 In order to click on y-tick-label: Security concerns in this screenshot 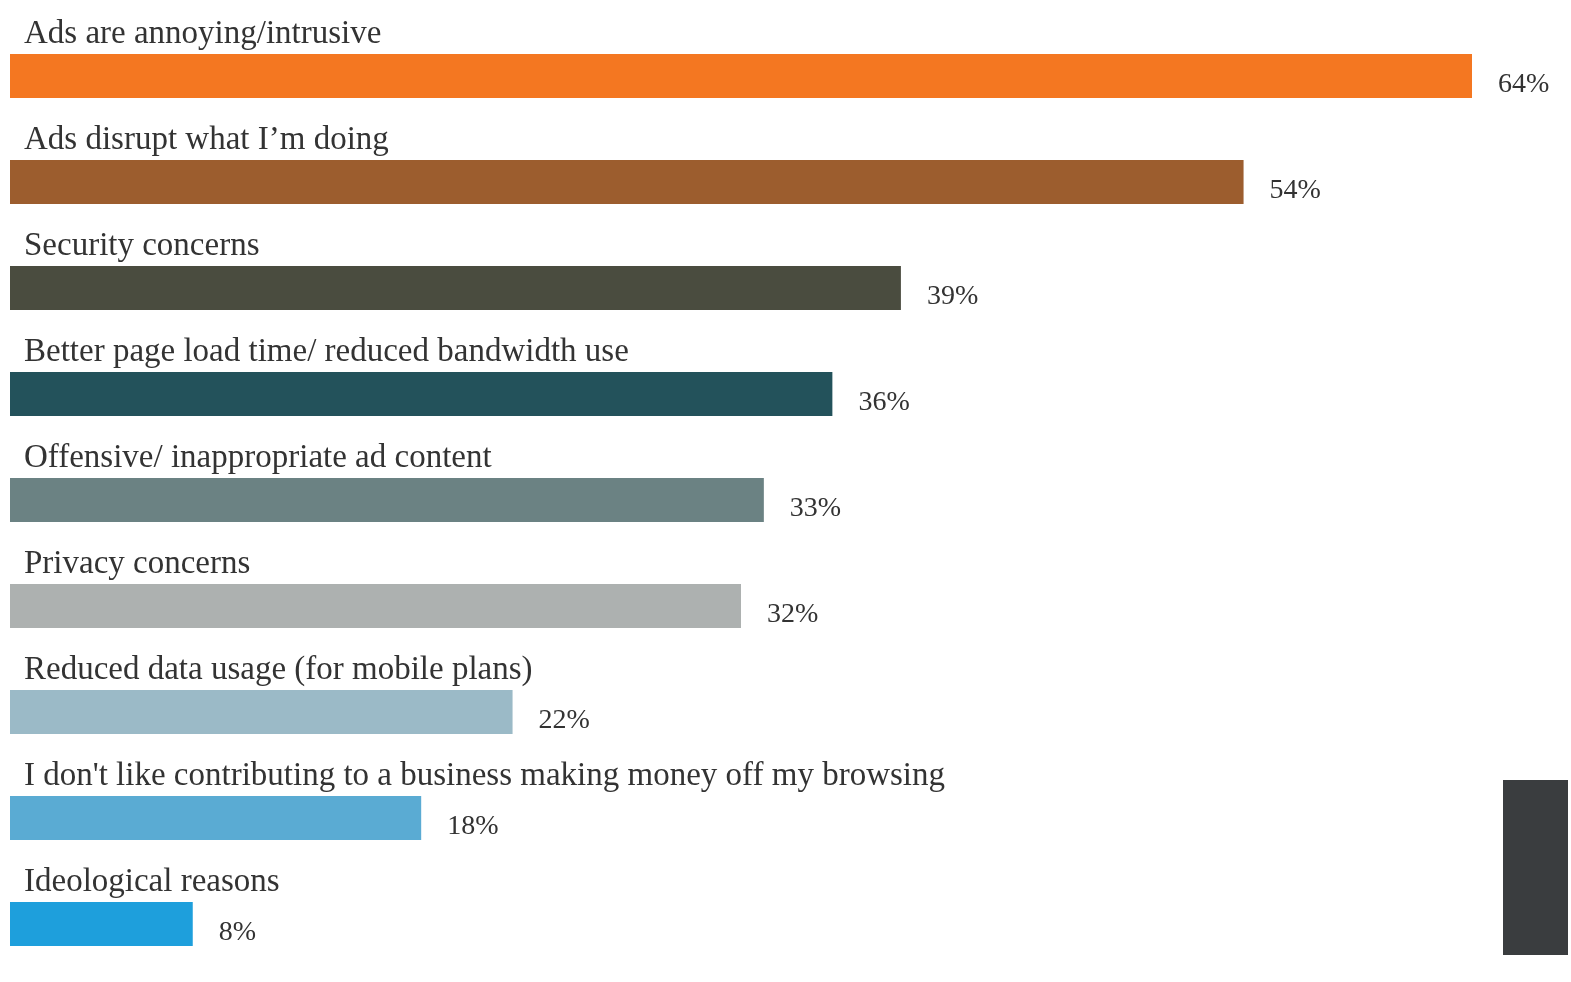, I will do `click(142, 243)`.